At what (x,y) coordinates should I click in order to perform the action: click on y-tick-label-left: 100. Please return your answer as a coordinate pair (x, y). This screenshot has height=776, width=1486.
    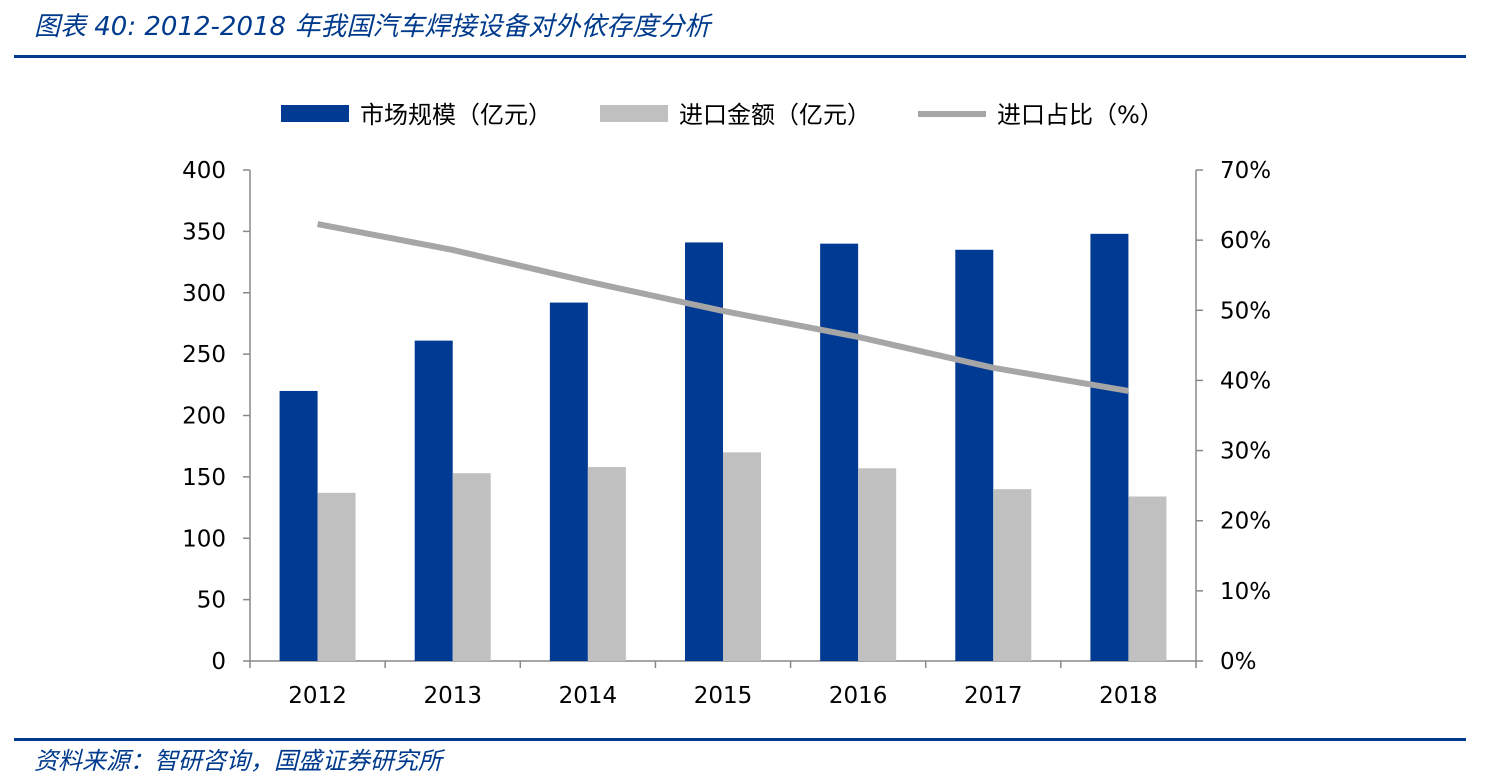
    Looking at the image, I should click on (204, 539).